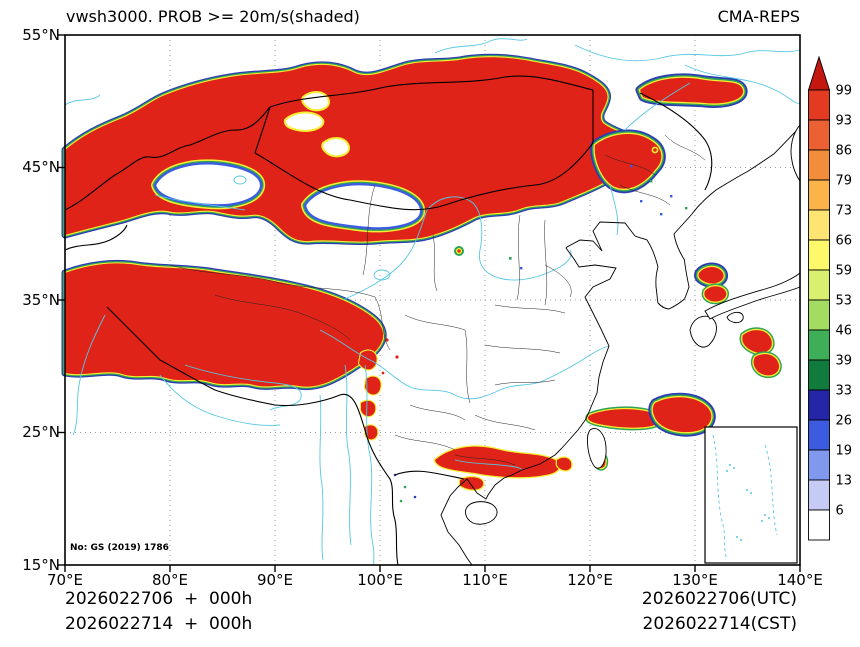 This screenshot has height=647, width=860. Describe the element at coordinates (844, 241) in the screenshot. I see `colorbar-tick-label: 66` at that location.